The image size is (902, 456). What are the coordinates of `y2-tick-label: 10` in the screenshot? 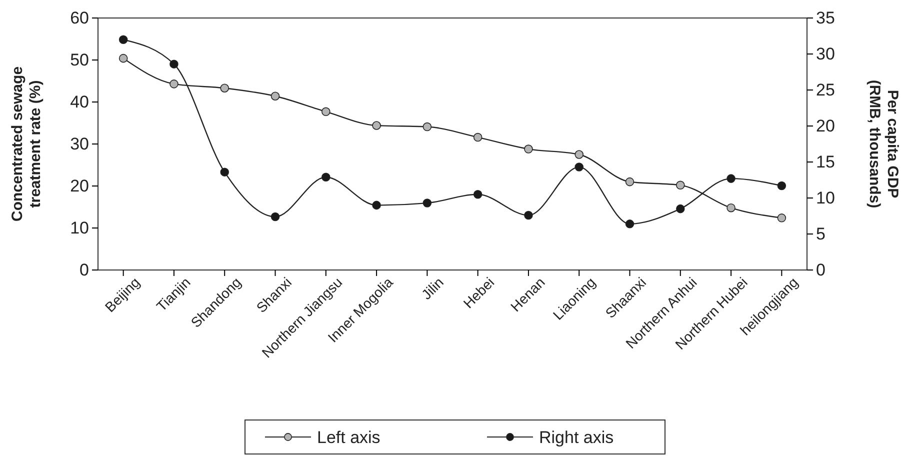 It's located at (825, 198).